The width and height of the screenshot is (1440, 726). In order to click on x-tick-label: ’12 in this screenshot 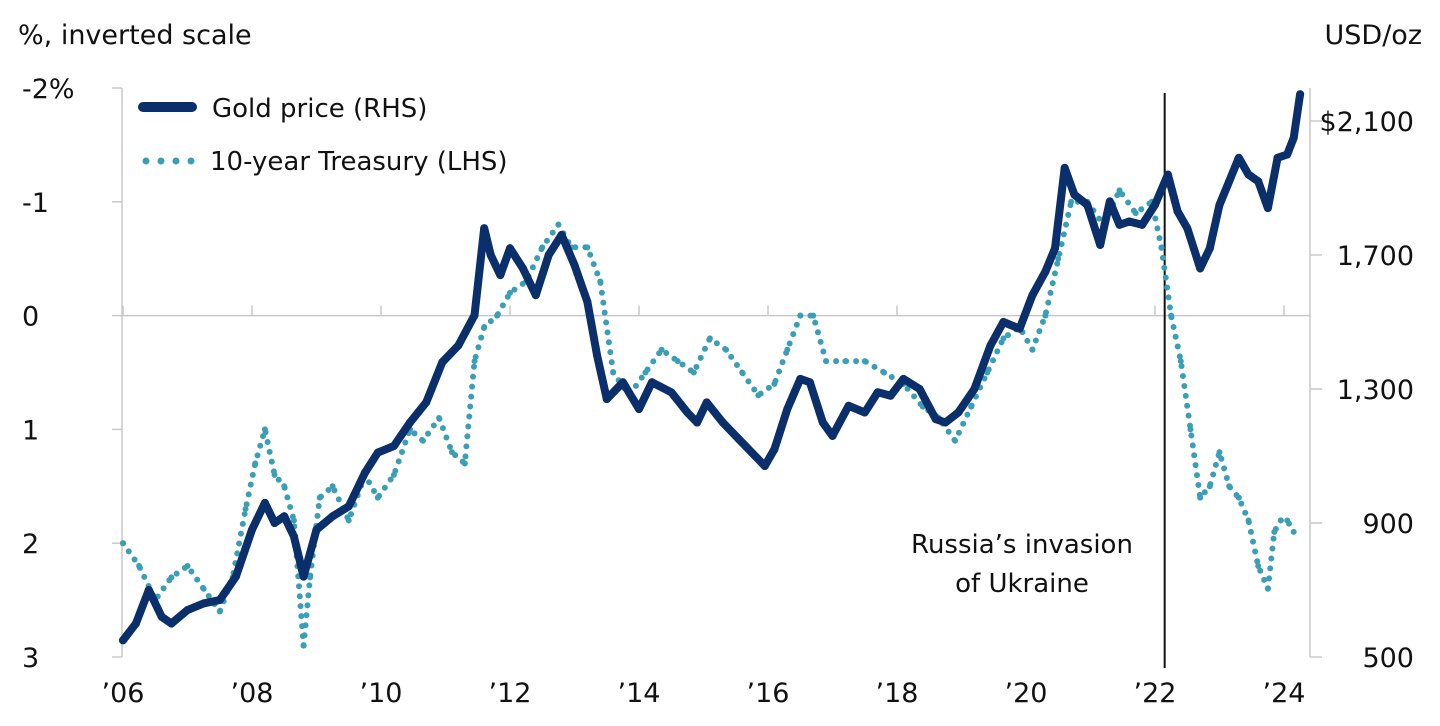, I will do `click(510, 693)`.